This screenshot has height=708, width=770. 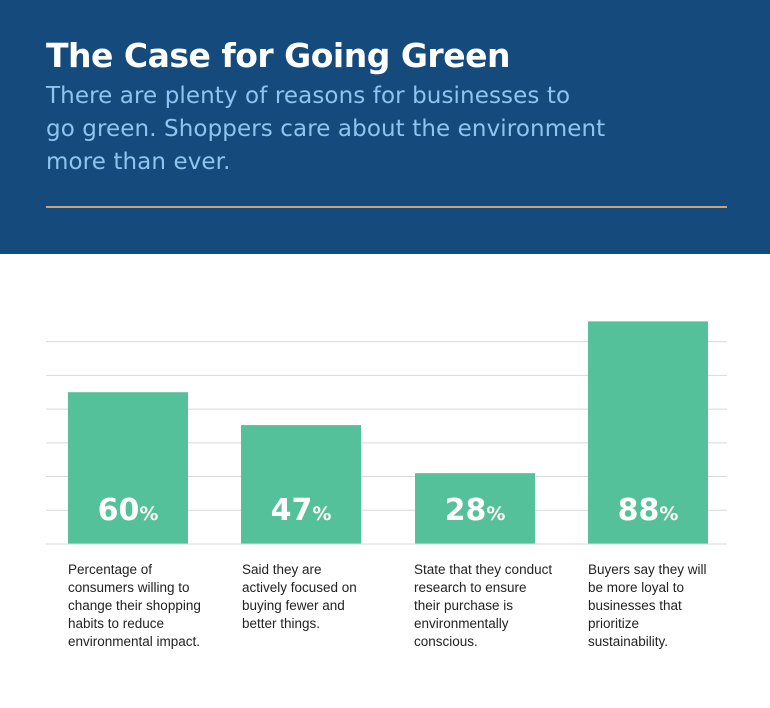 What do you see at coordinates (386, 207) in the screenshot?
I see `header-divider` at bounding box center [386, 207].